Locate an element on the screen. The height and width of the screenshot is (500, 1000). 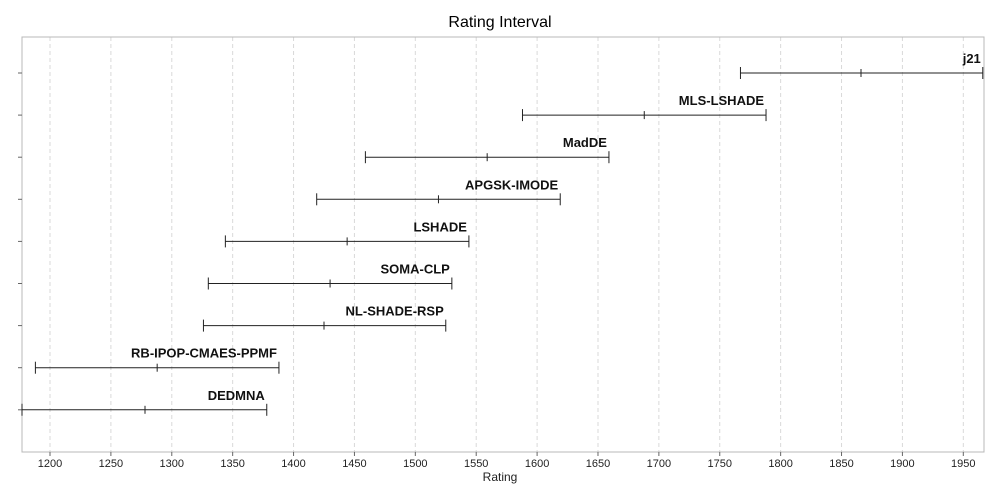
interval-label: MLS-LSHADE is located at coordinates (722, 100).